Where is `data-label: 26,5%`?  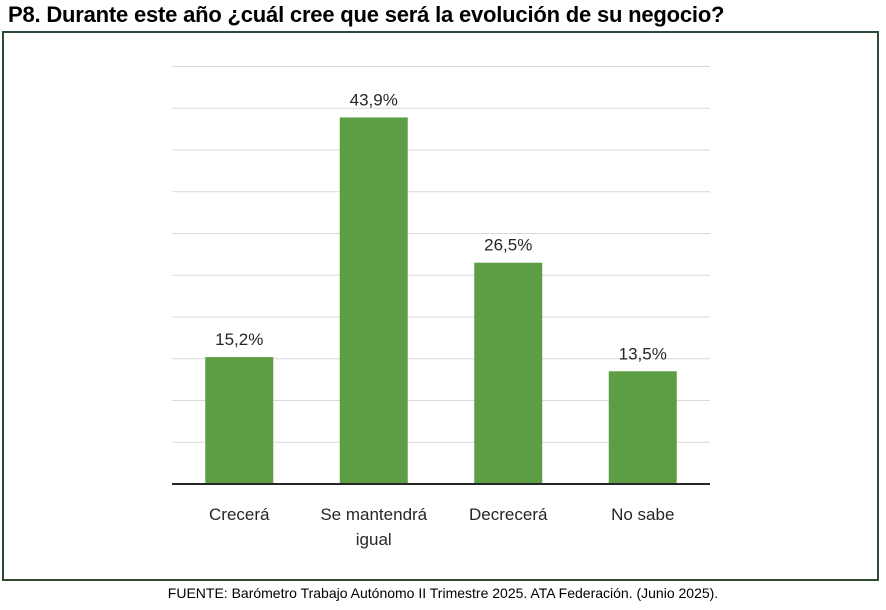
data-label: 26,5% is located at coordinates (508, 245).